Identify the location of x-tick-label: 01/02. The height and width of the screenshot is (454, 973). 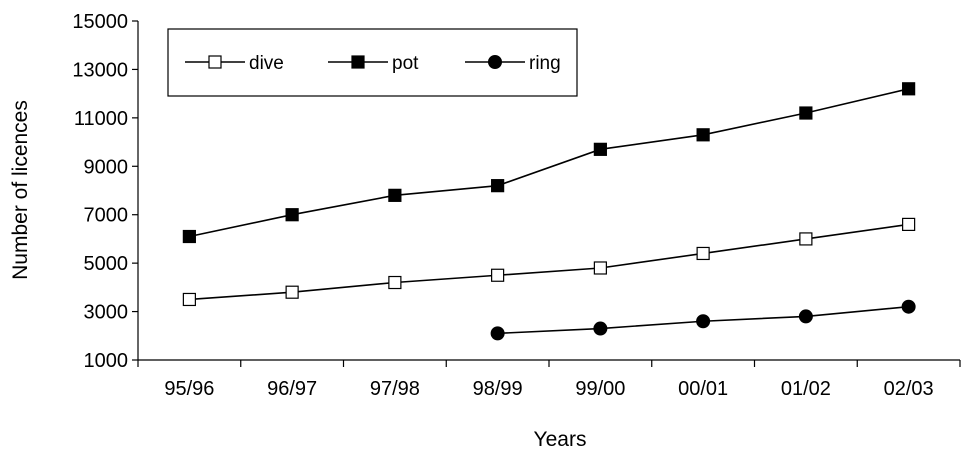
(806, 389).